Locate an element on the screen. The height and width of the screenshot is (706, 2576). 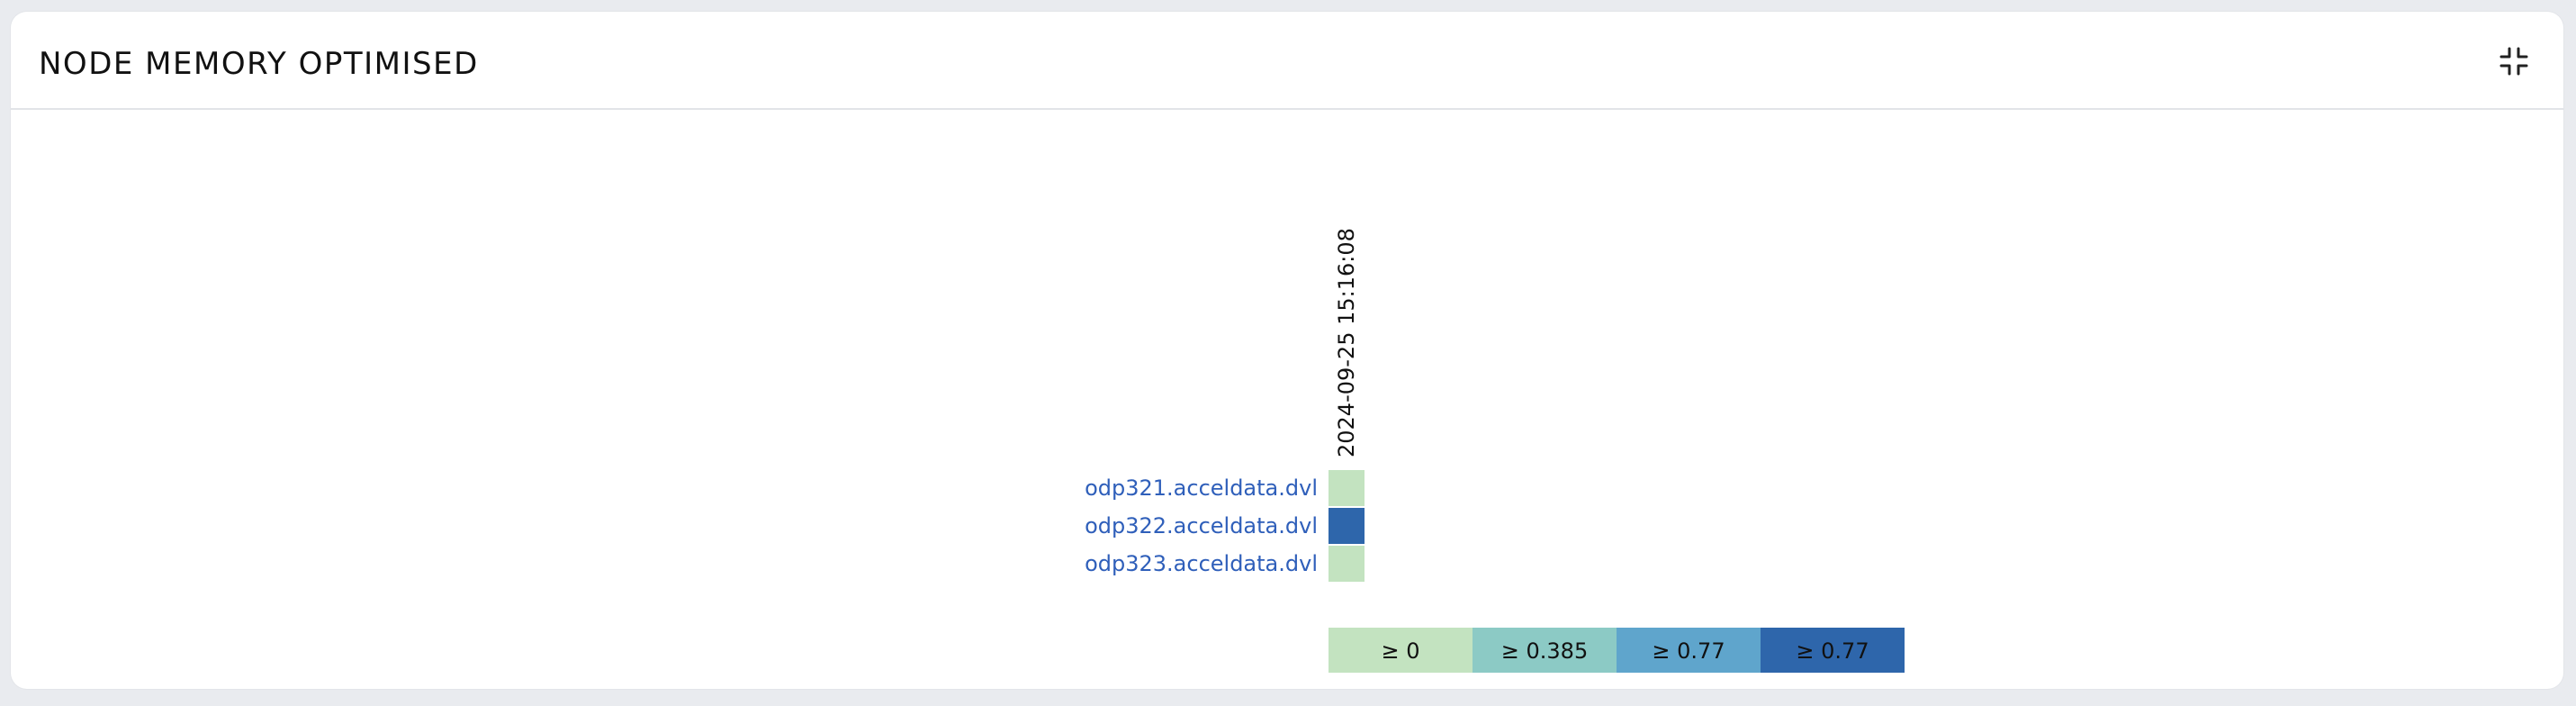
legend-label: ≥ 0 is located at coordinates (1400, 651).